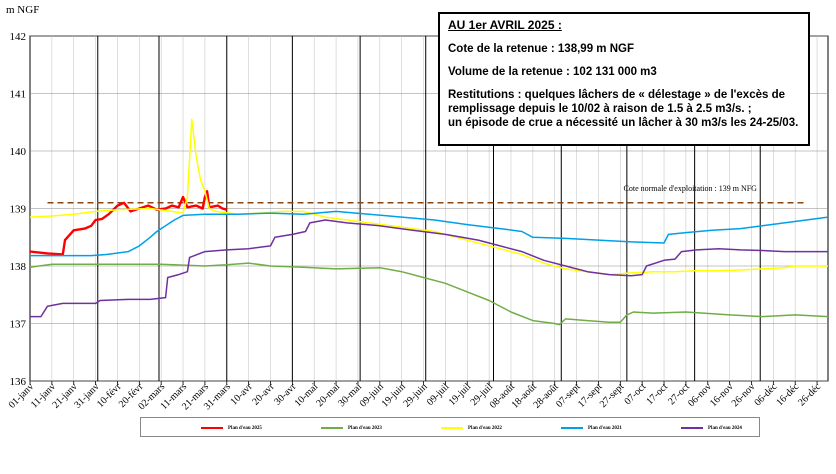 The image size is (836, 474). I want to click on x-tick-label: 10-mai, so click(307, 395).